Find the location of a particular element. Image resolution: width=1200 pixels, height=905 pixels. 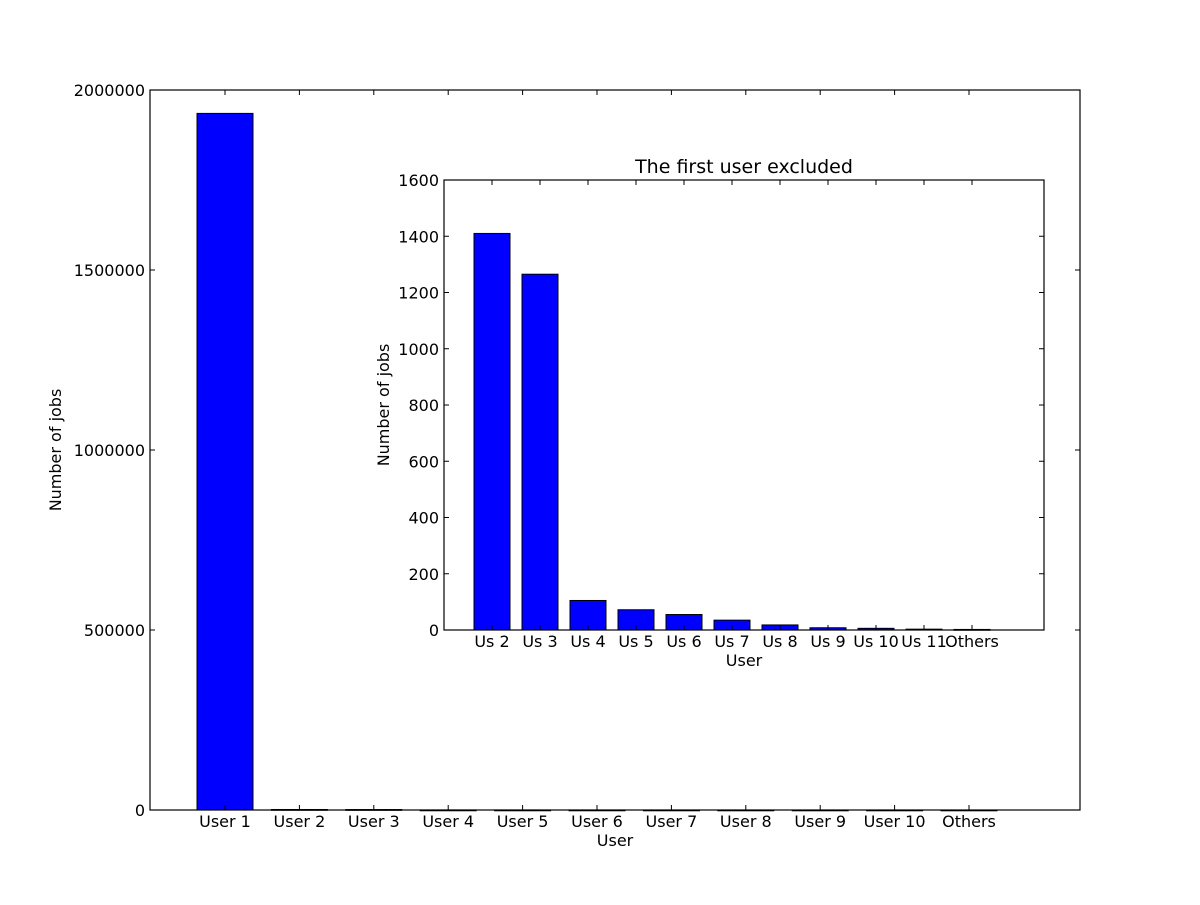

main-x-axis-label: User is located at coordinates (615, 840).